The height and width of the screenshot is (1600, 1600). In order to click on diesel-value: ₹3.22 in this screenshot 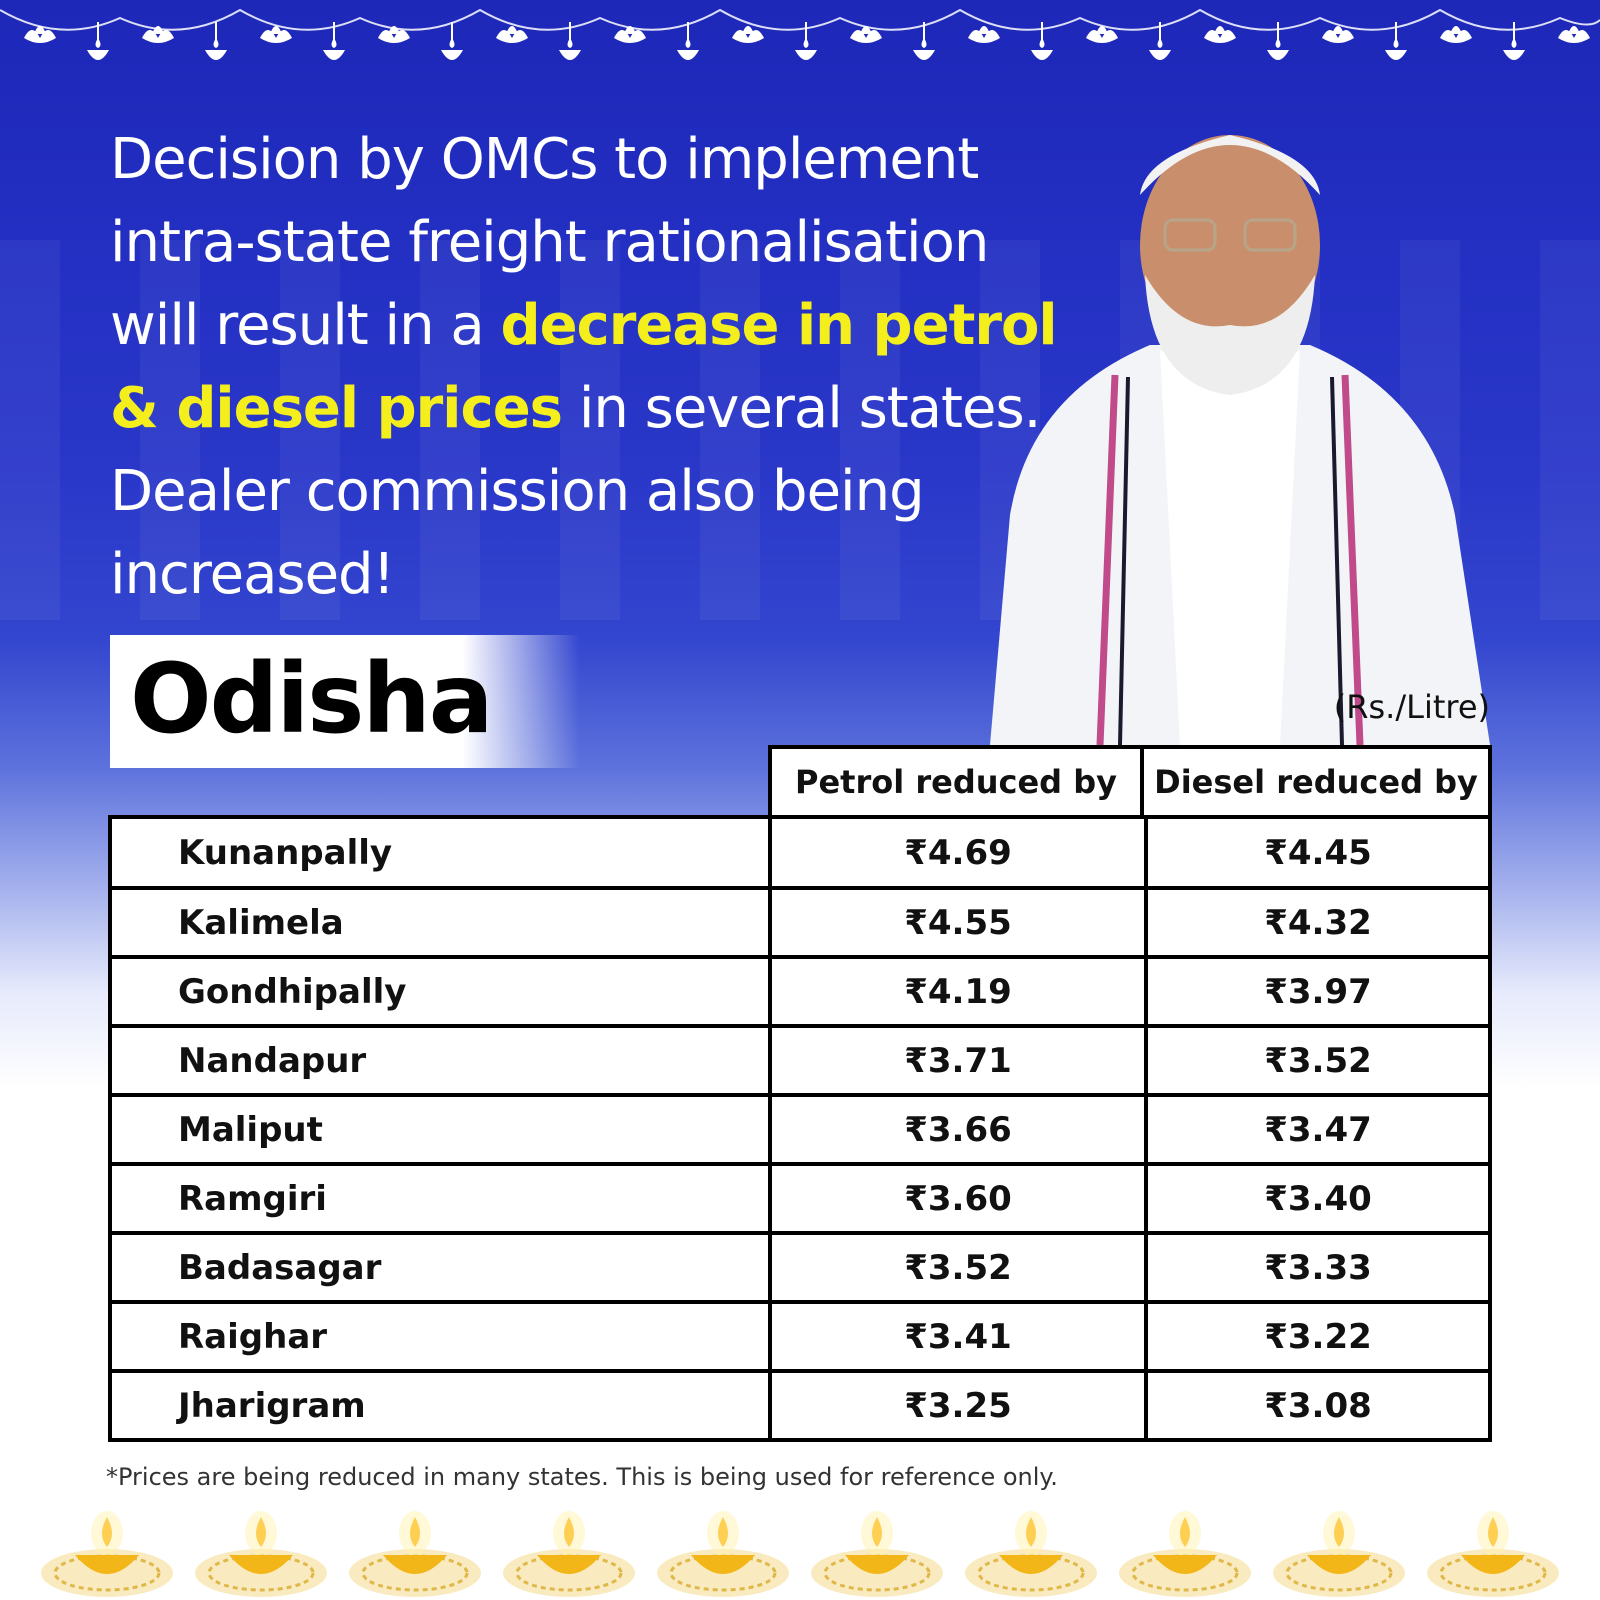, I will do `click(1318, 1336)`.